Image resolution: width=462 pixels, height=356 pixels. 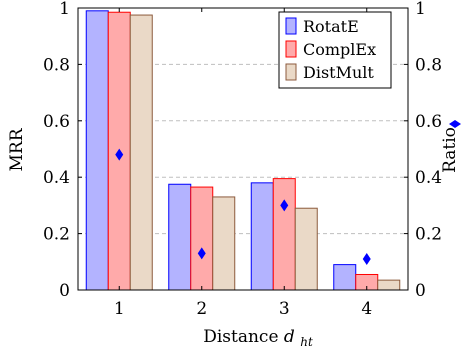 I want to click on y-tick-label: 1, so click(x=64, y=9).